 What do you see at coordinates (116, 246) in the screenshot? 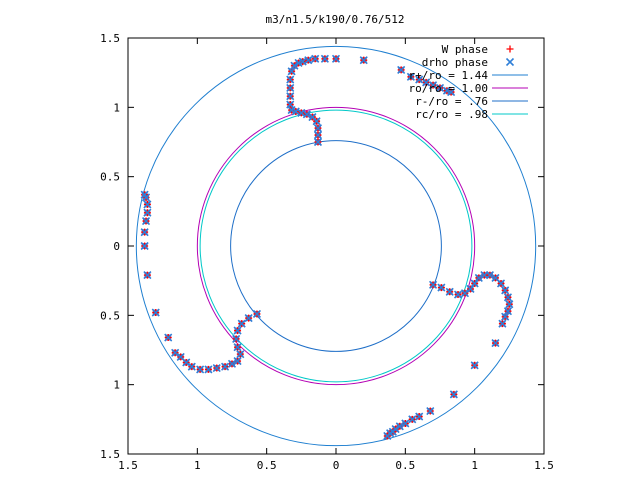
I see `y-tick-label: 0` at bounding box center [116, 246].